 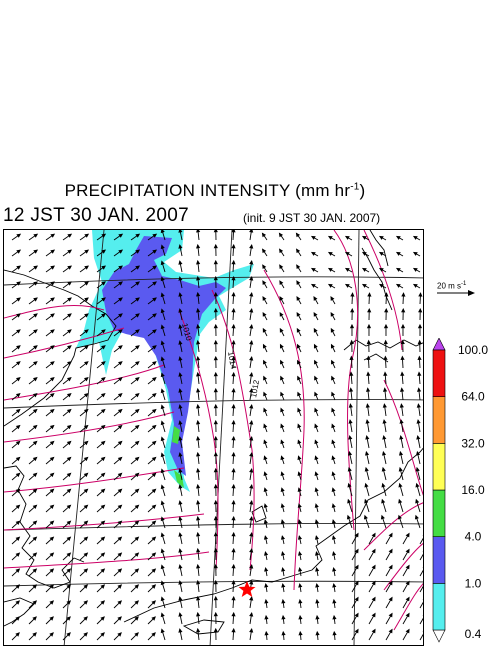 I want to click on coast-sado, so click(x=259, y=514).